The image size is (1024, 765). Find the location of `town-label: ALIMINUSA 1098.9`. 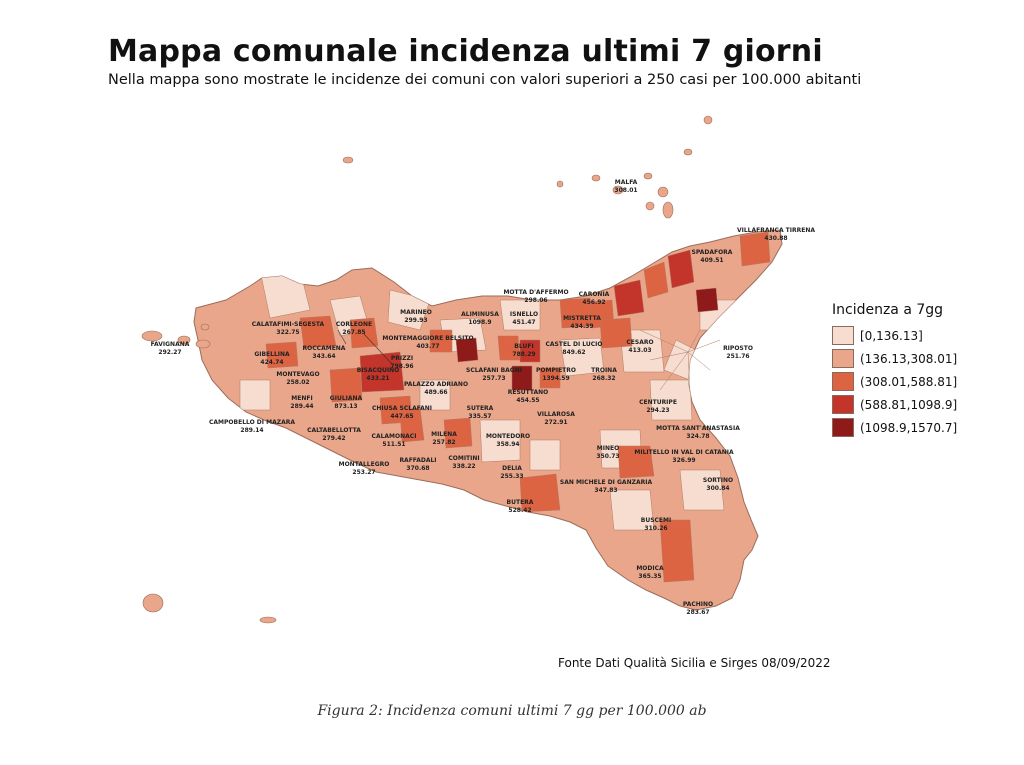

town-label: ALIMINUSA 1098.9 is located at coordinates (480, 318).